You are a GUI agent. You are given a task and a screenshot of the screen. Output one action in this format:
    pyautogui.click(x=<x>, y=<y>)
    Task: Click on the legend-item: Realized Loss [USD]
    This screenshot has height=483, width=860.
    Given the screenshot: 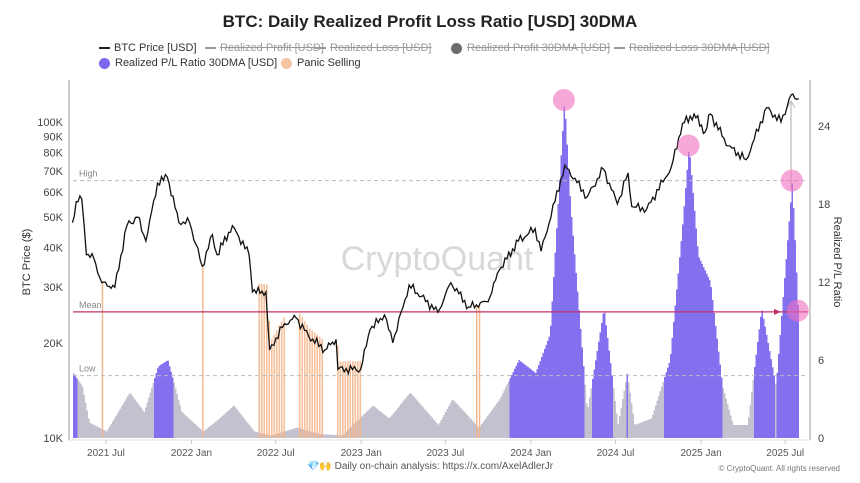 What is the action you would take?
    pyautogui.click(x=373, y=48)
    